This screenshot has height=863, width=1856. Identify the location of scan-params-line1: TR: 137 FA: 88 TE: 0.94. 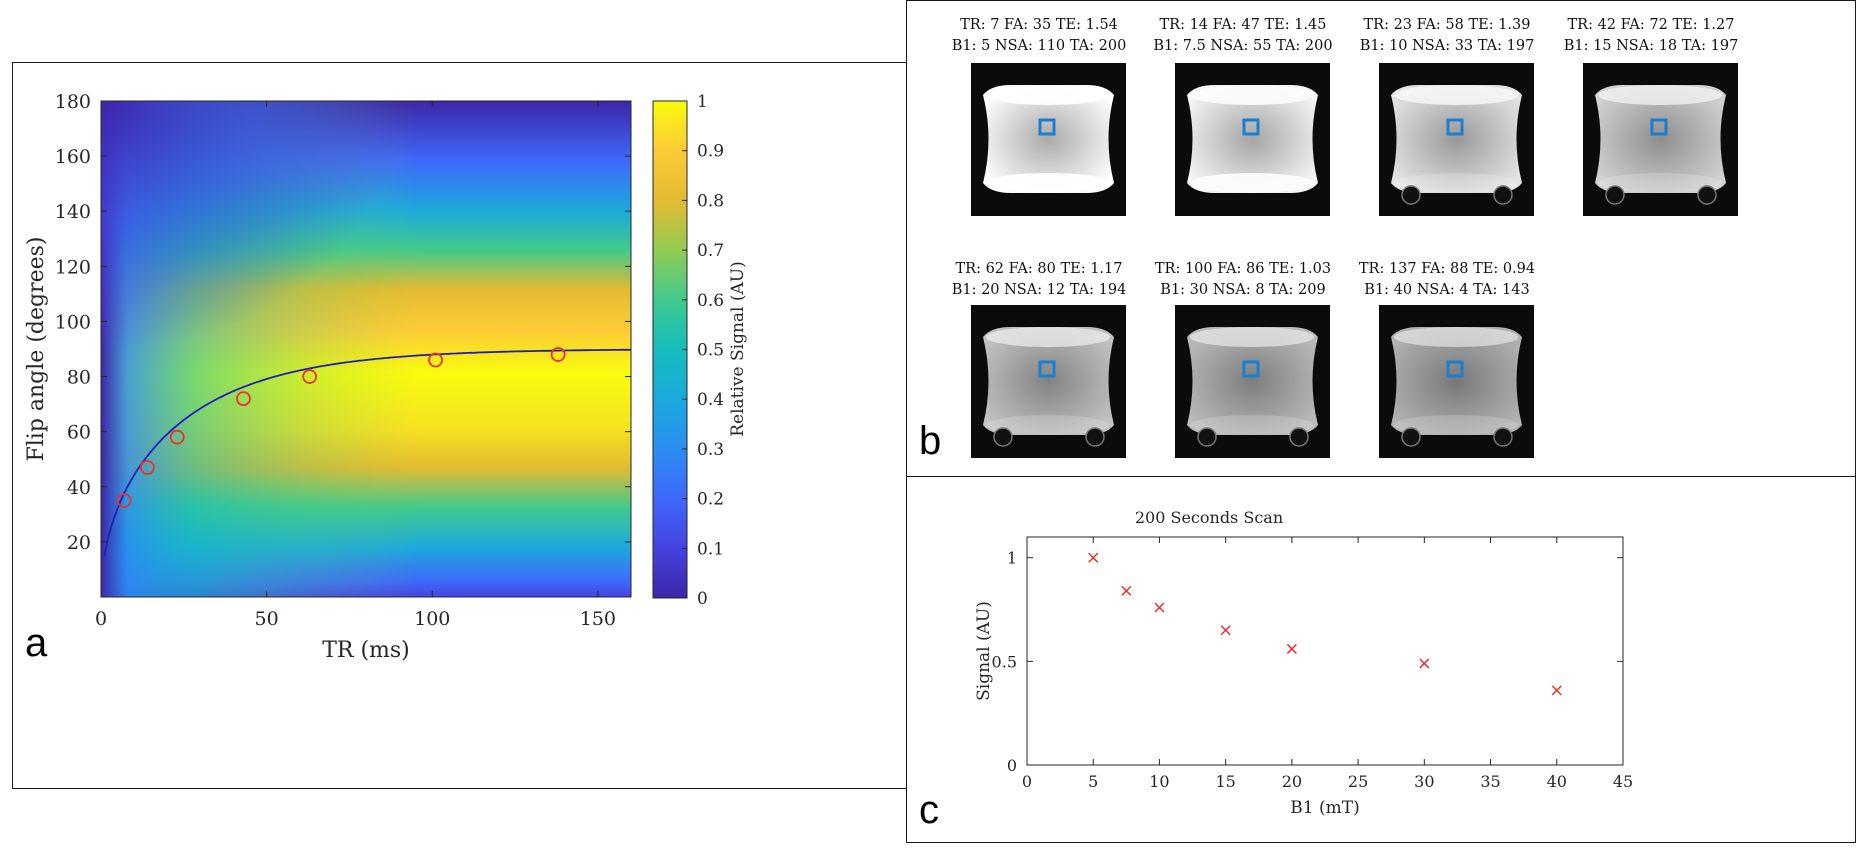
(1447, 269).